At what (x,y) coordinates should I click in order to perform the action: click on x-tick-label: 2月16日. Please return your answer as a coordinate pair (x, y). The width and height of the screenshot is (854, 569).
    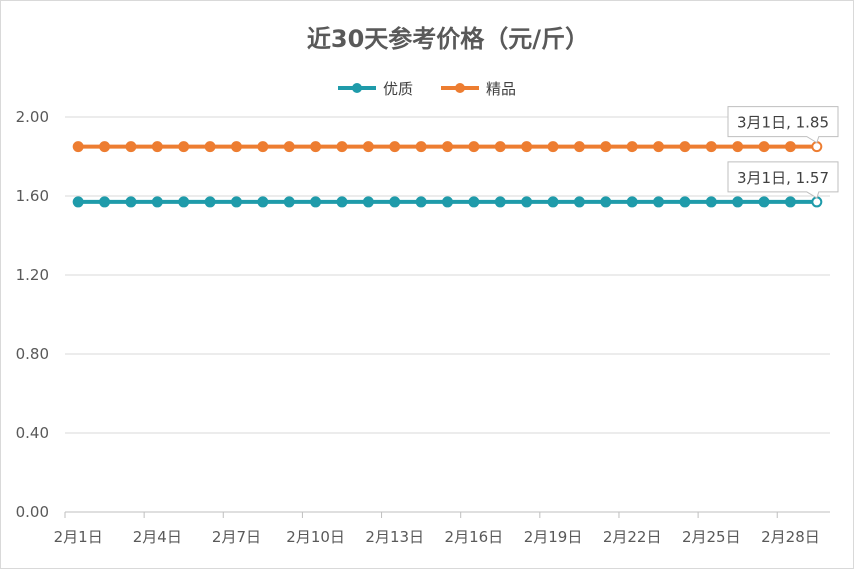
    Looking at the image, I should click on (474, 537).